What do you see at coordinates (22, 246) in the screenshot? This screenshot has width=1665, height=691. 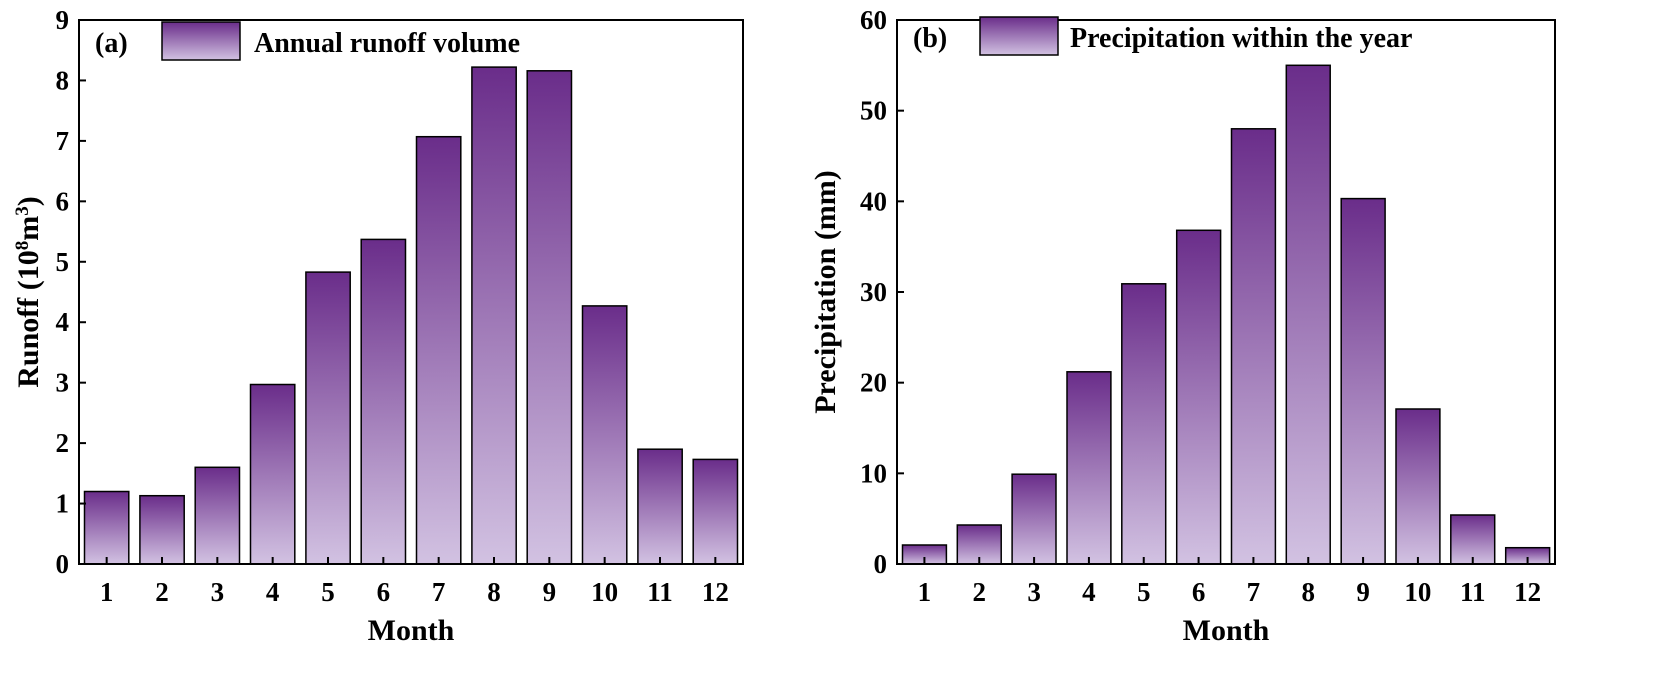 I see `runoff-y-title-sup1: 8` at bounding box center [22, 246].